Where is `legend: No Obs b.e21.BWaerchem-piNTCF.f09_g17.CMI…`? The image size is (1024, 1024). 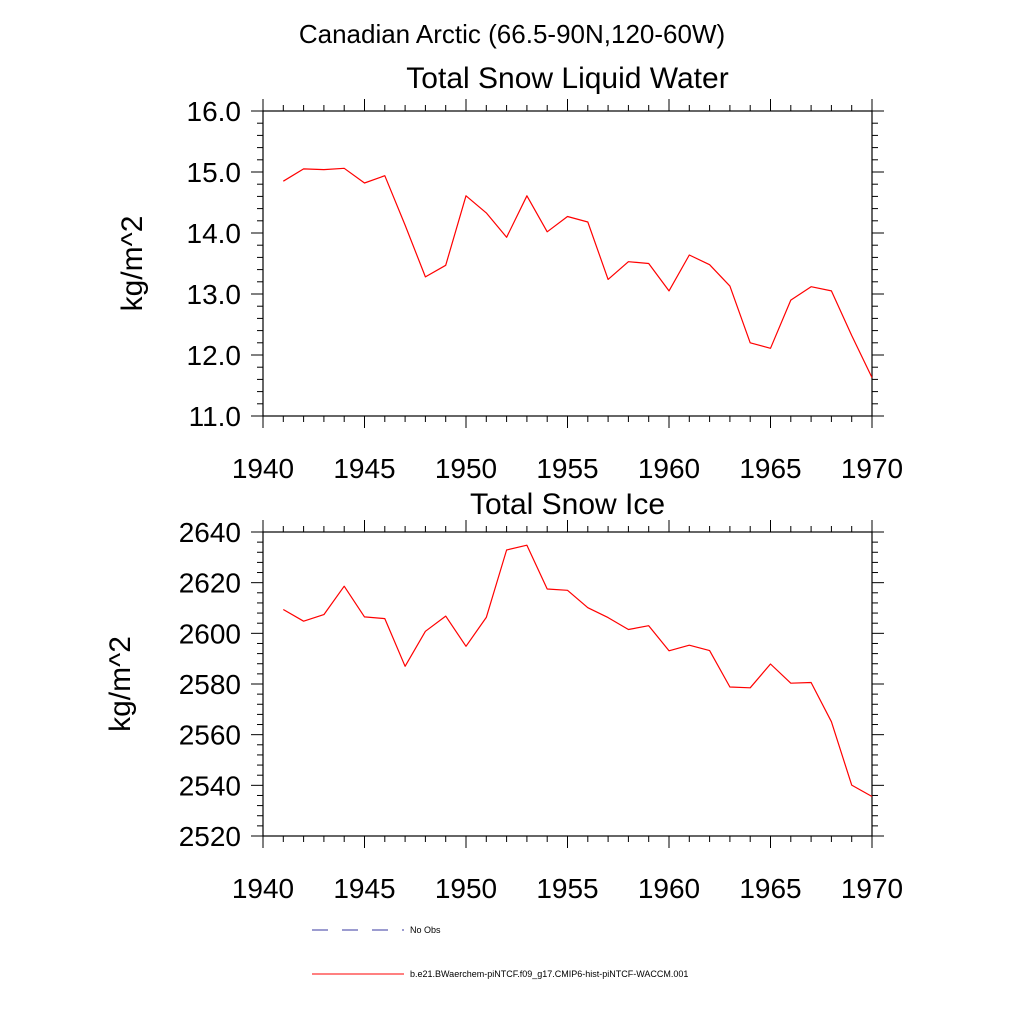 legend: No Obs b.e21.BWaerchem-piNTCF.f09_g17.CMI… is located at coordinates (500, 952).